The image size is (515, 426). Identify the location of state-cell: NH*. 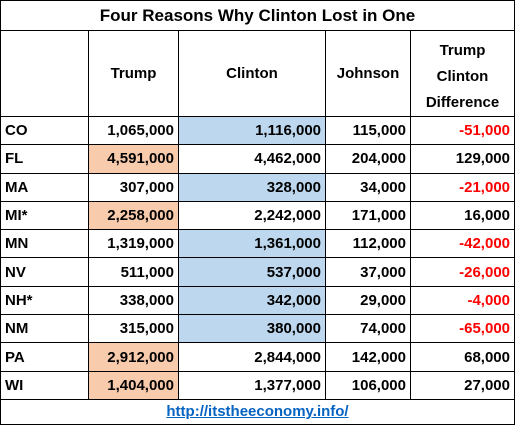
(44, 300).